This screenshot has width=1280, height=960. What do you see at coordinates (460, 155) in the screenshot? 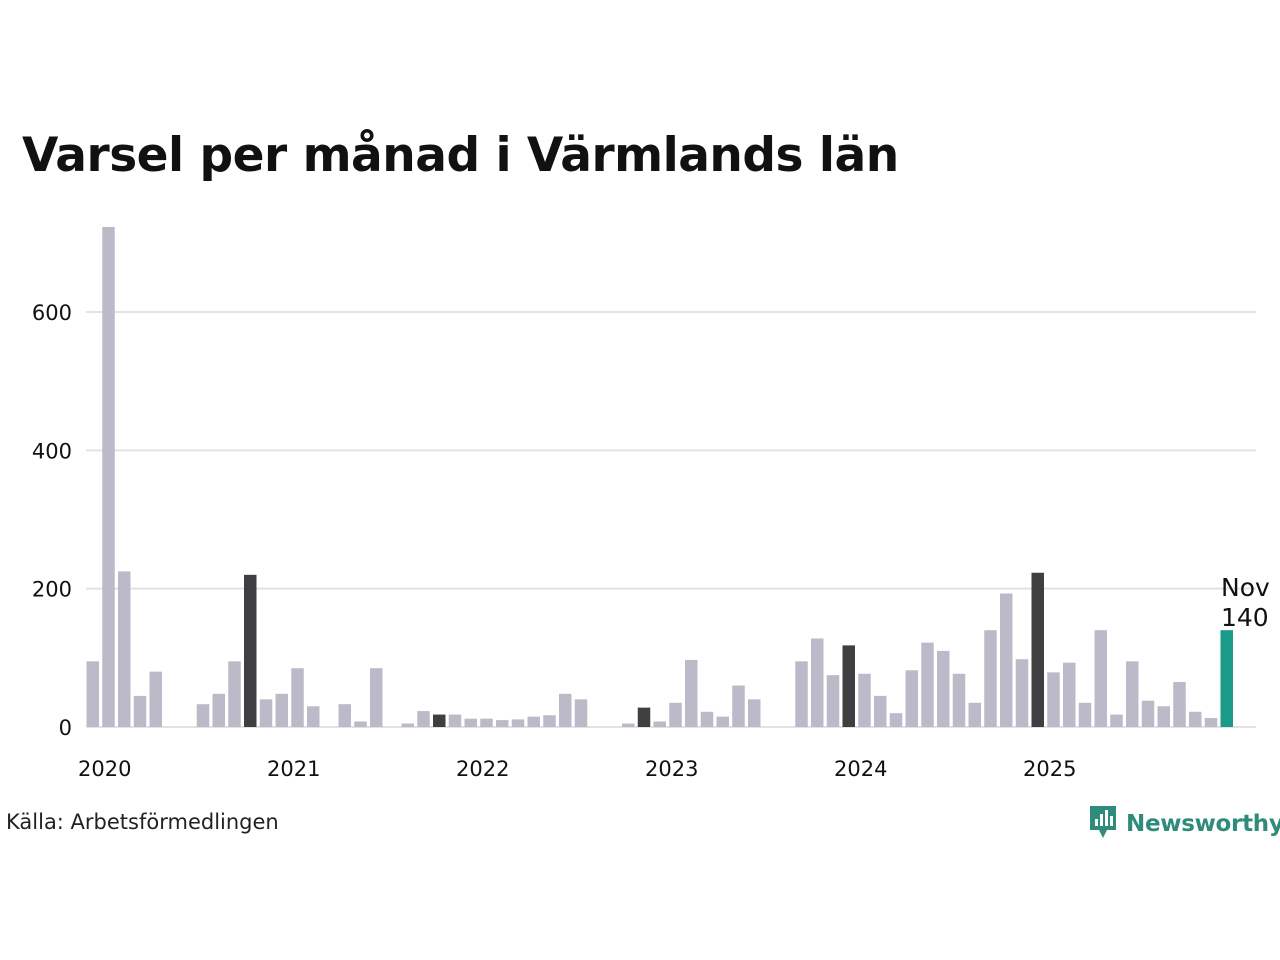
I see `page-title: Varsel per månad i Värmlands län` at bounding box center [460, 155].